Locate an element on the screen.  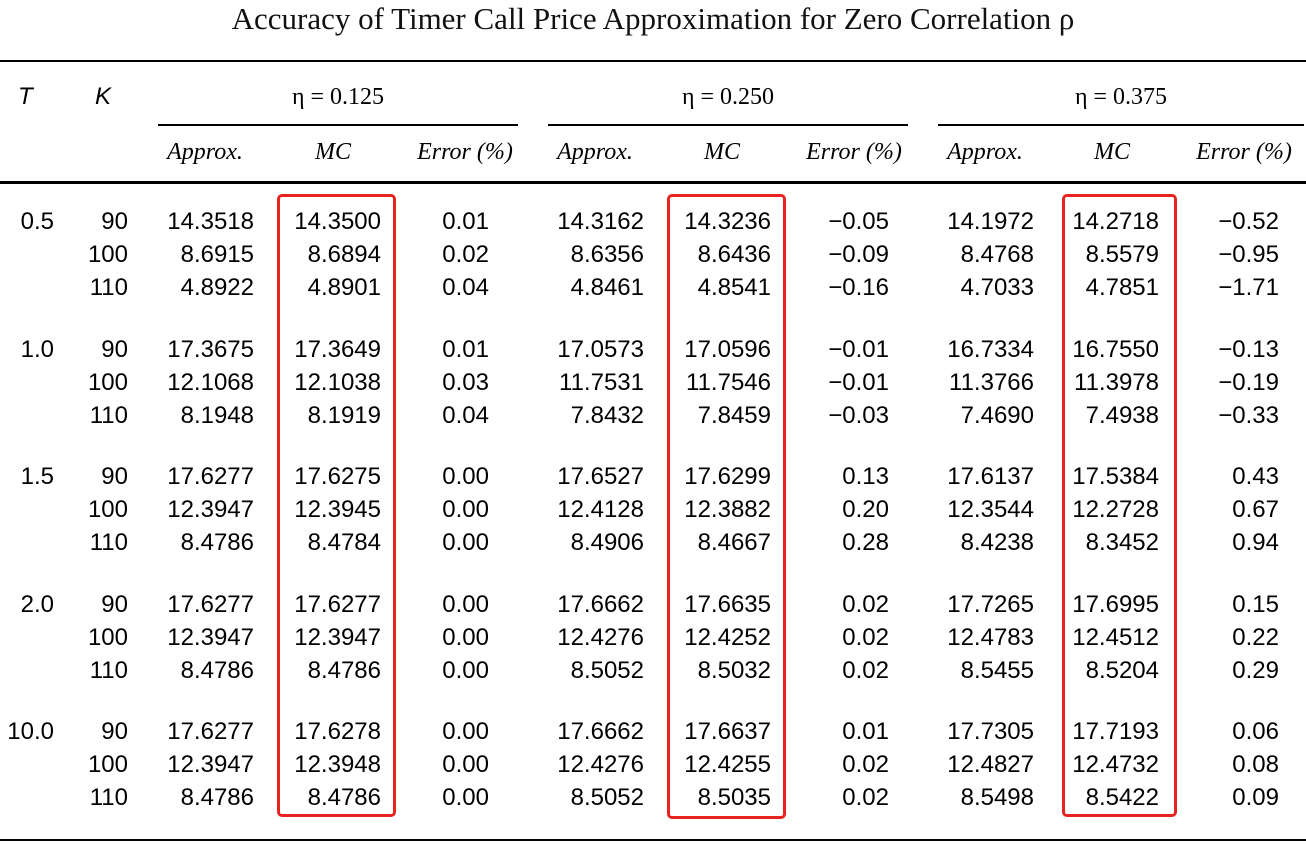
cell-mc-eta1: 14.3236 is located at coordinates (727, 221).